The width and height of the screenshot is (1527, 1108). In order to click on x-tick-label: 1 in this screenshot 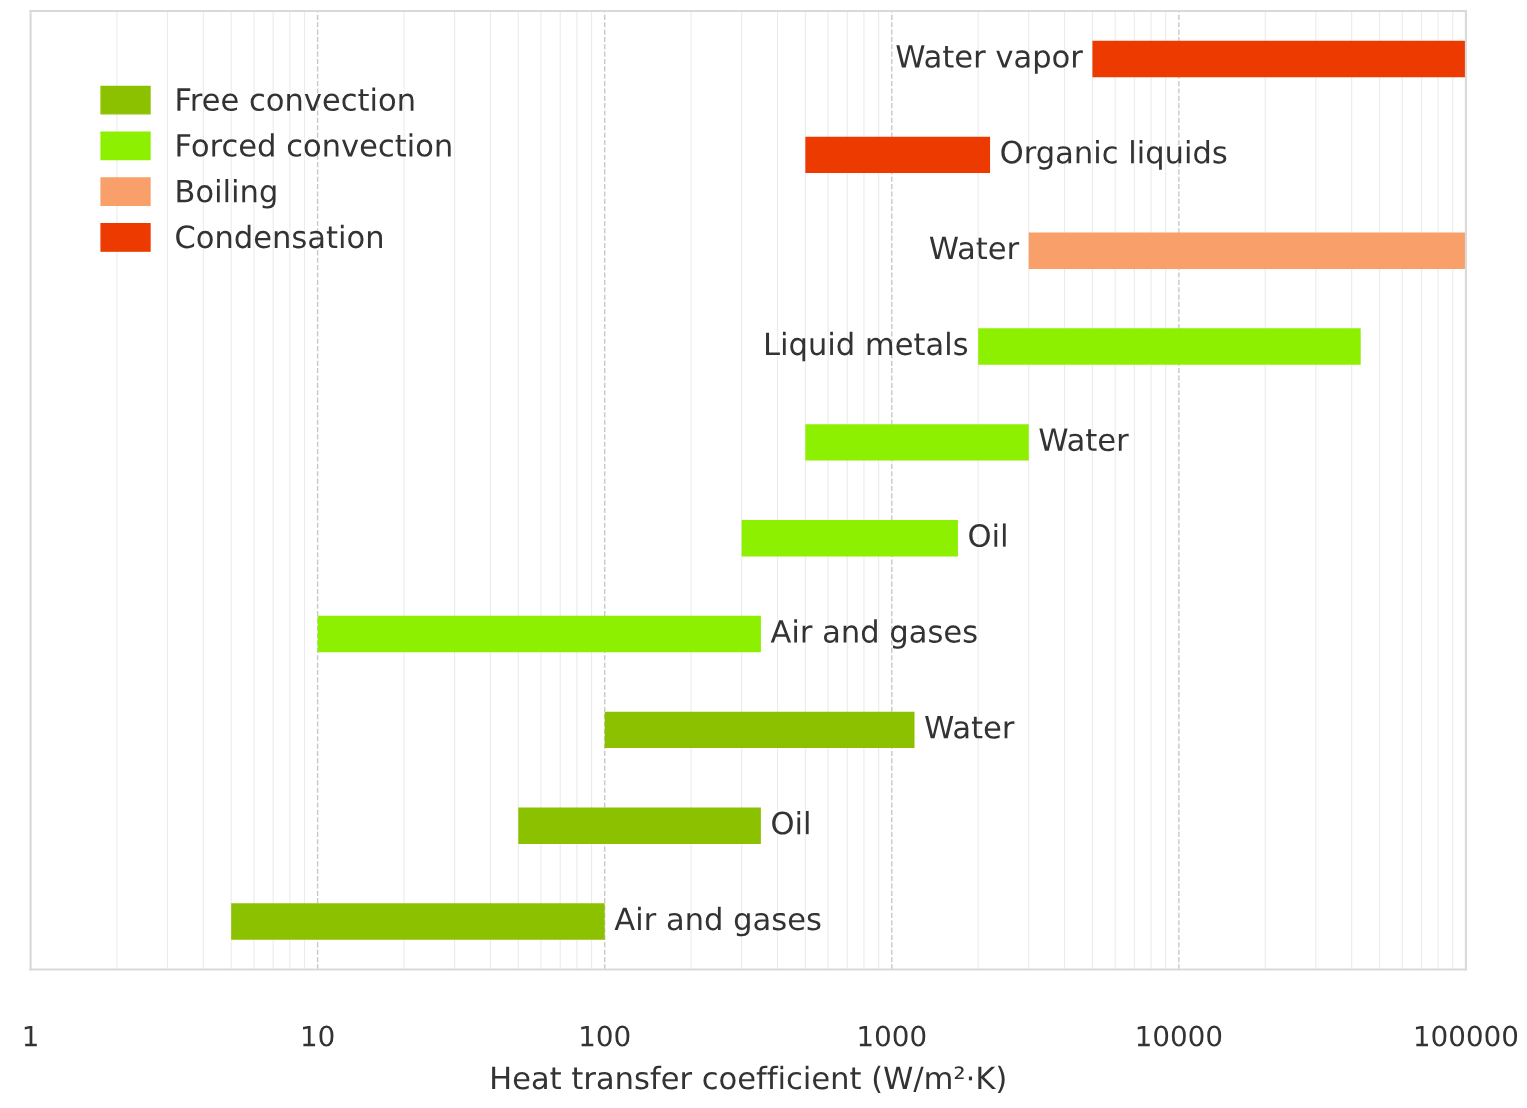, I will do `click(30, 1036)`.